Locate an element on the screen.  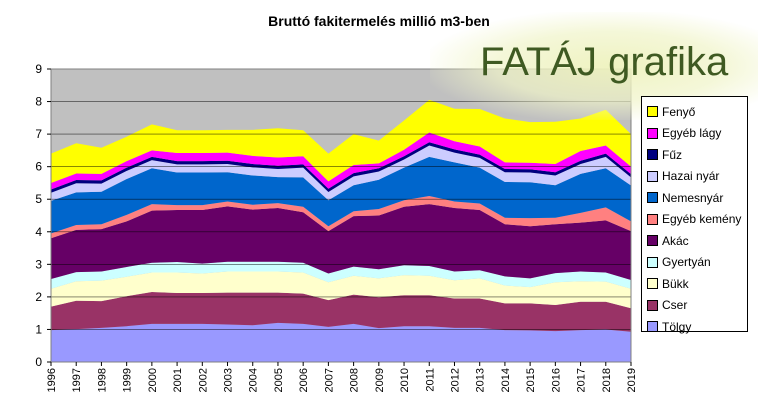
legend-label: Cser is located at coordinates (675, 305).